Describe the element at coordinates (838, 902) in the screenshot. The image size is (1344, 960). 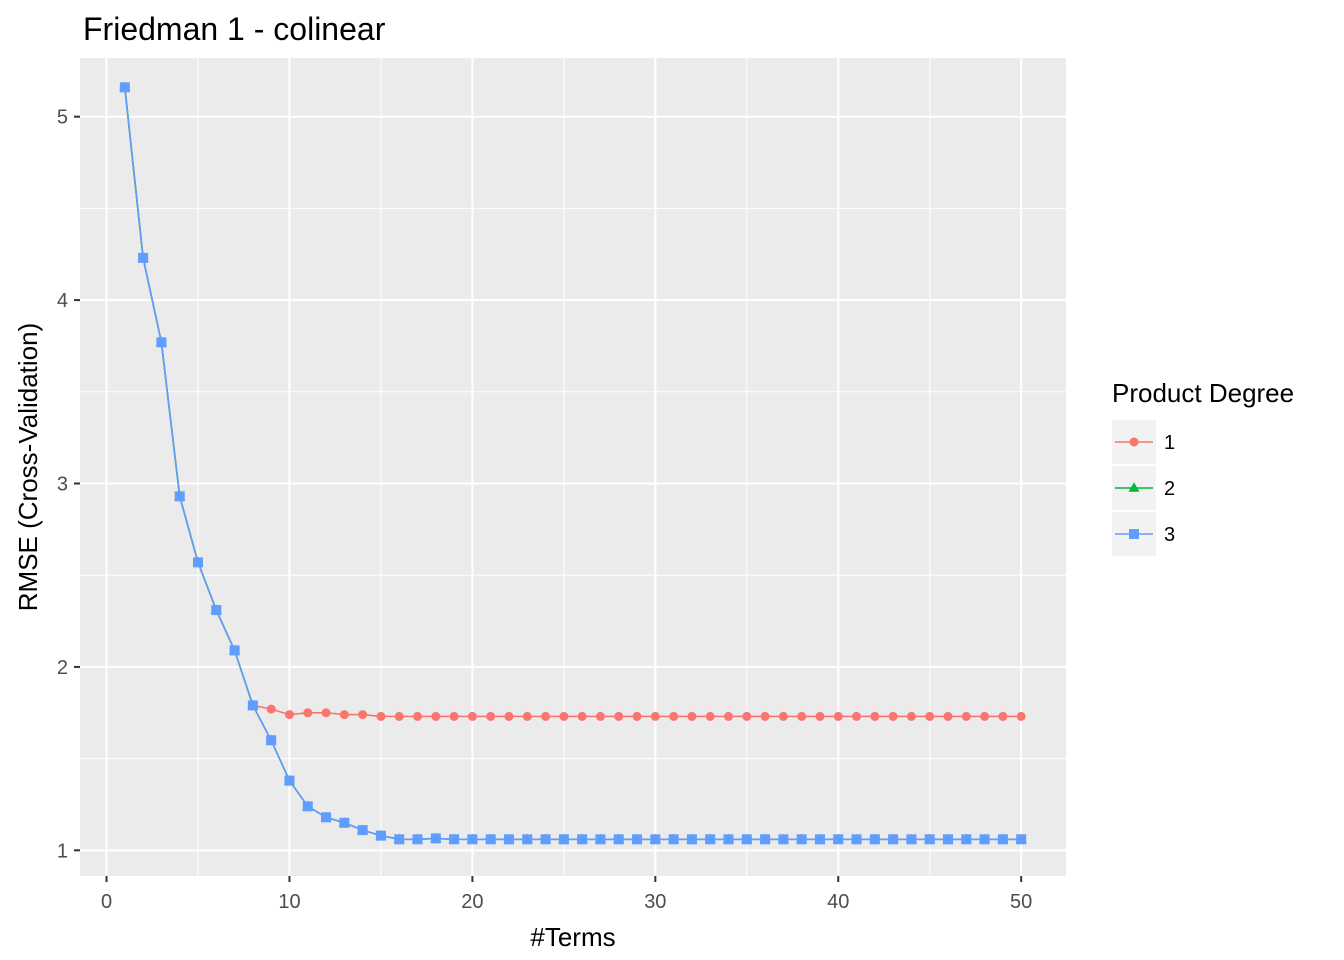
I see `x-tick-label: 40` at that location.